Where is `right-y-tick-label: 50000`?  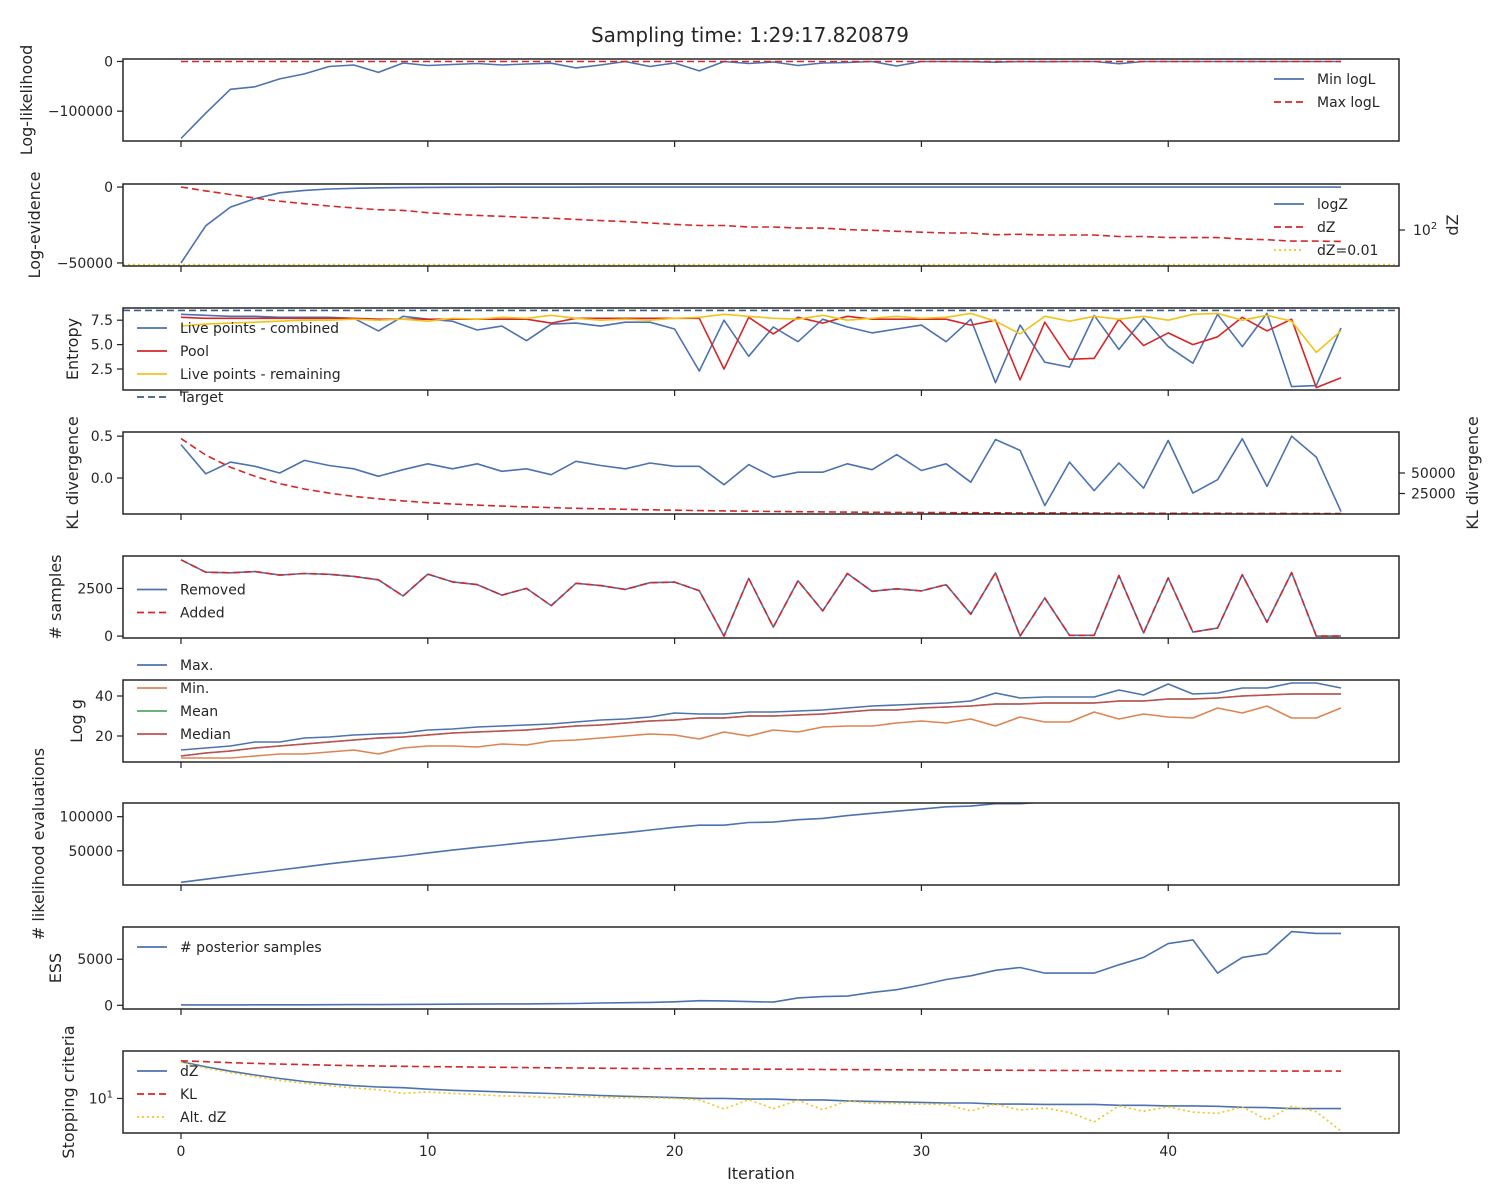 right-y-tick-label: 50000 is located at coordinates (1433, 474).